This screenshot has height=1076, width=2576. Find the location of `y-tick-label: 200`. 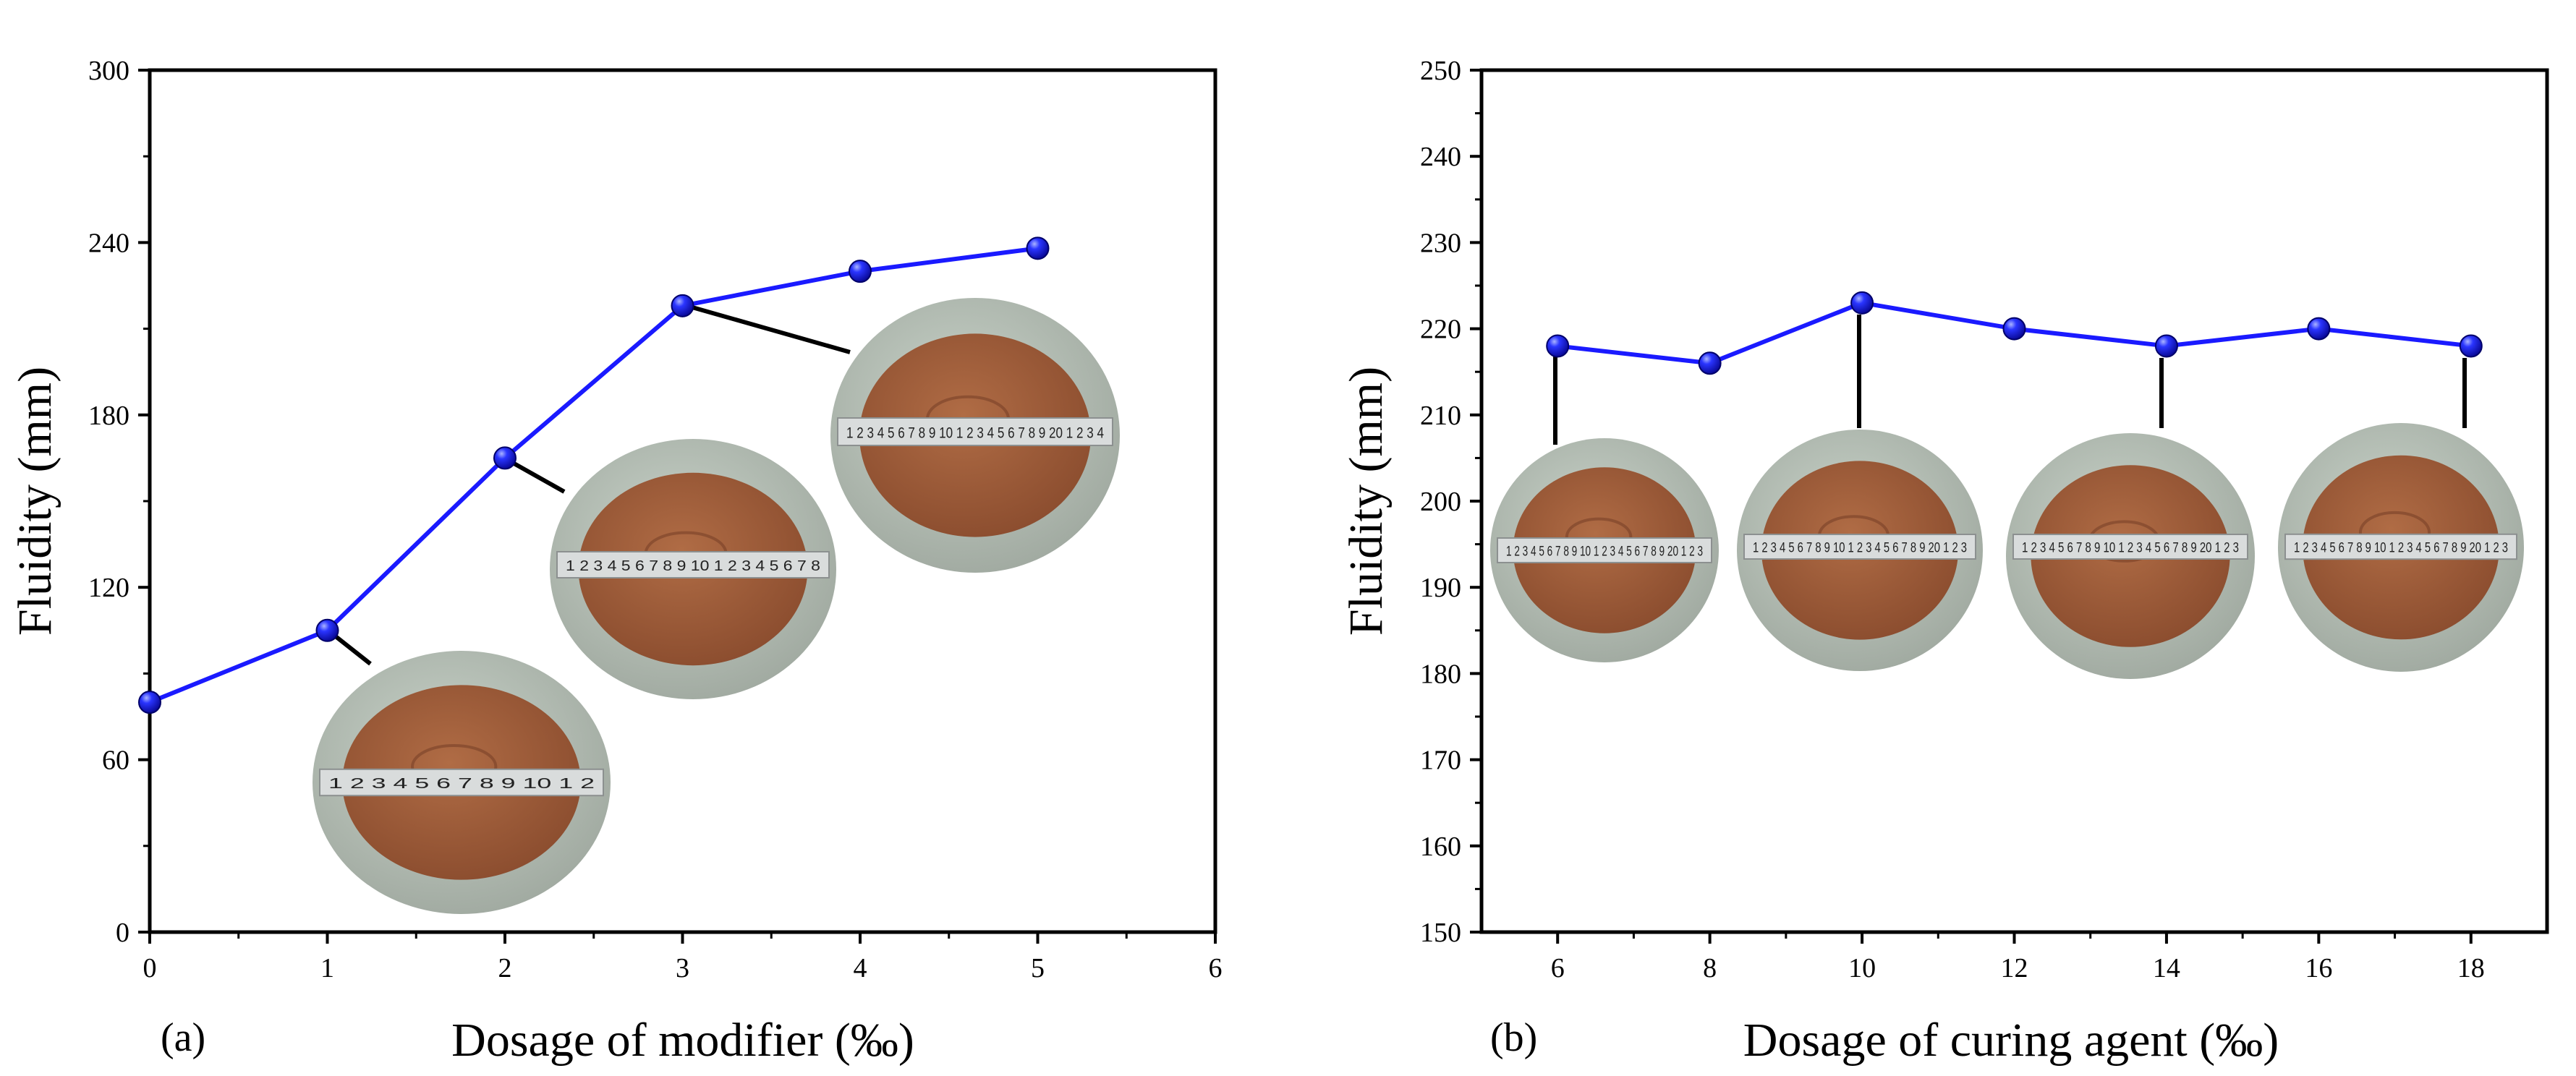

y-tick-label: 200 is located at coordinates (1440, 502).